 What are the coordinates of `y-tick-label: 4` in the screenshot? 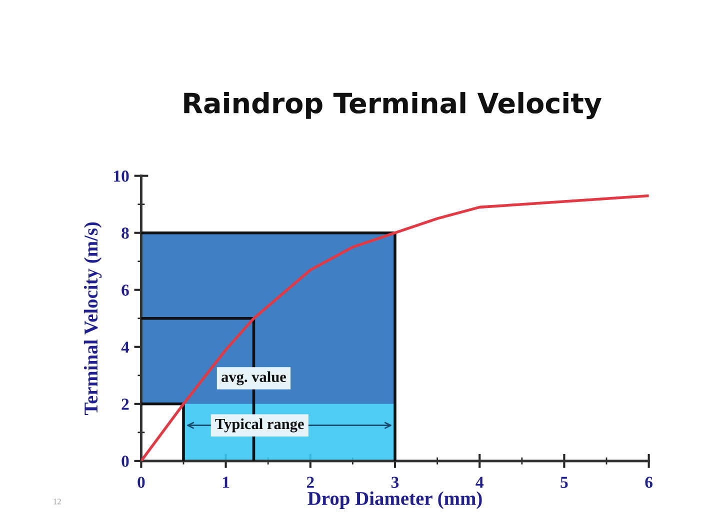 It's located at (125, 347).